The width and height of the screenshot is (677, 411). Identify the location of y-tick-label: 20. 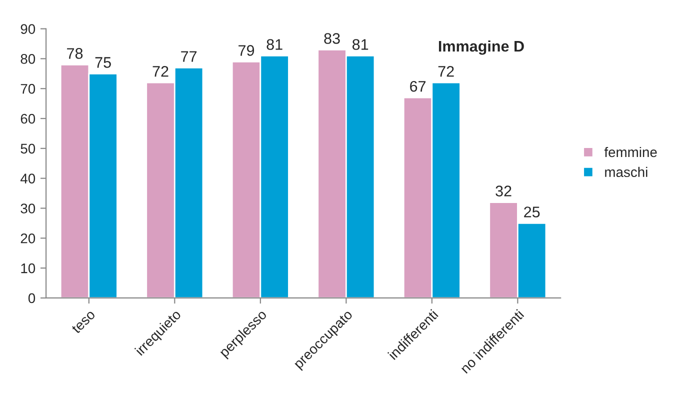
(28, 238).